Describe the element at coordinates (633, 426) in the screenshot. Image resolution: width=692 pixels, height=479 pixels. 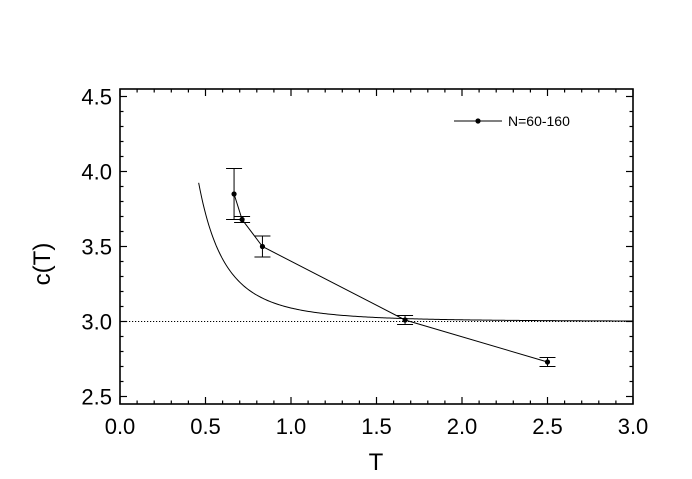
I see `x-tick-label: 3.0` at that location.